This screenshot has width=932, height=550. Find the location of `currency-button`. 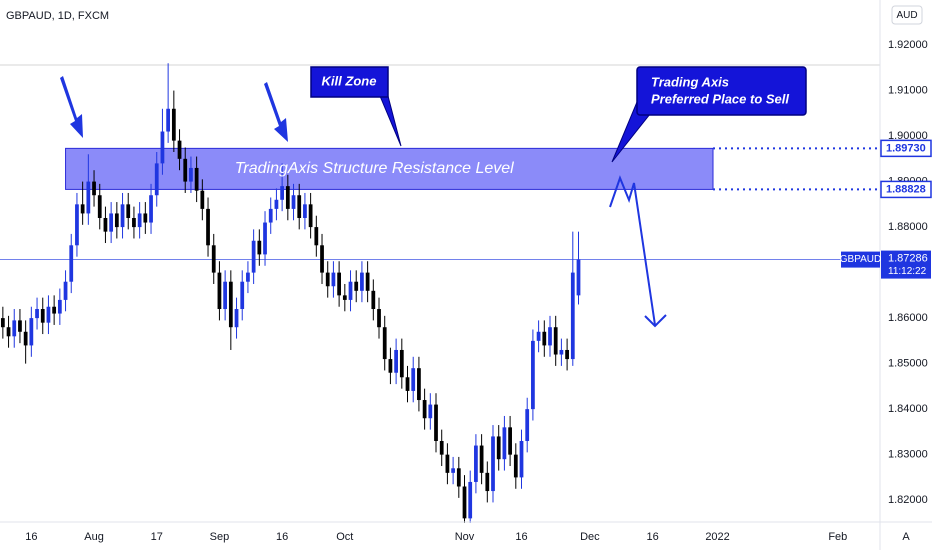

currency-button is located at coordinates (907, 15).